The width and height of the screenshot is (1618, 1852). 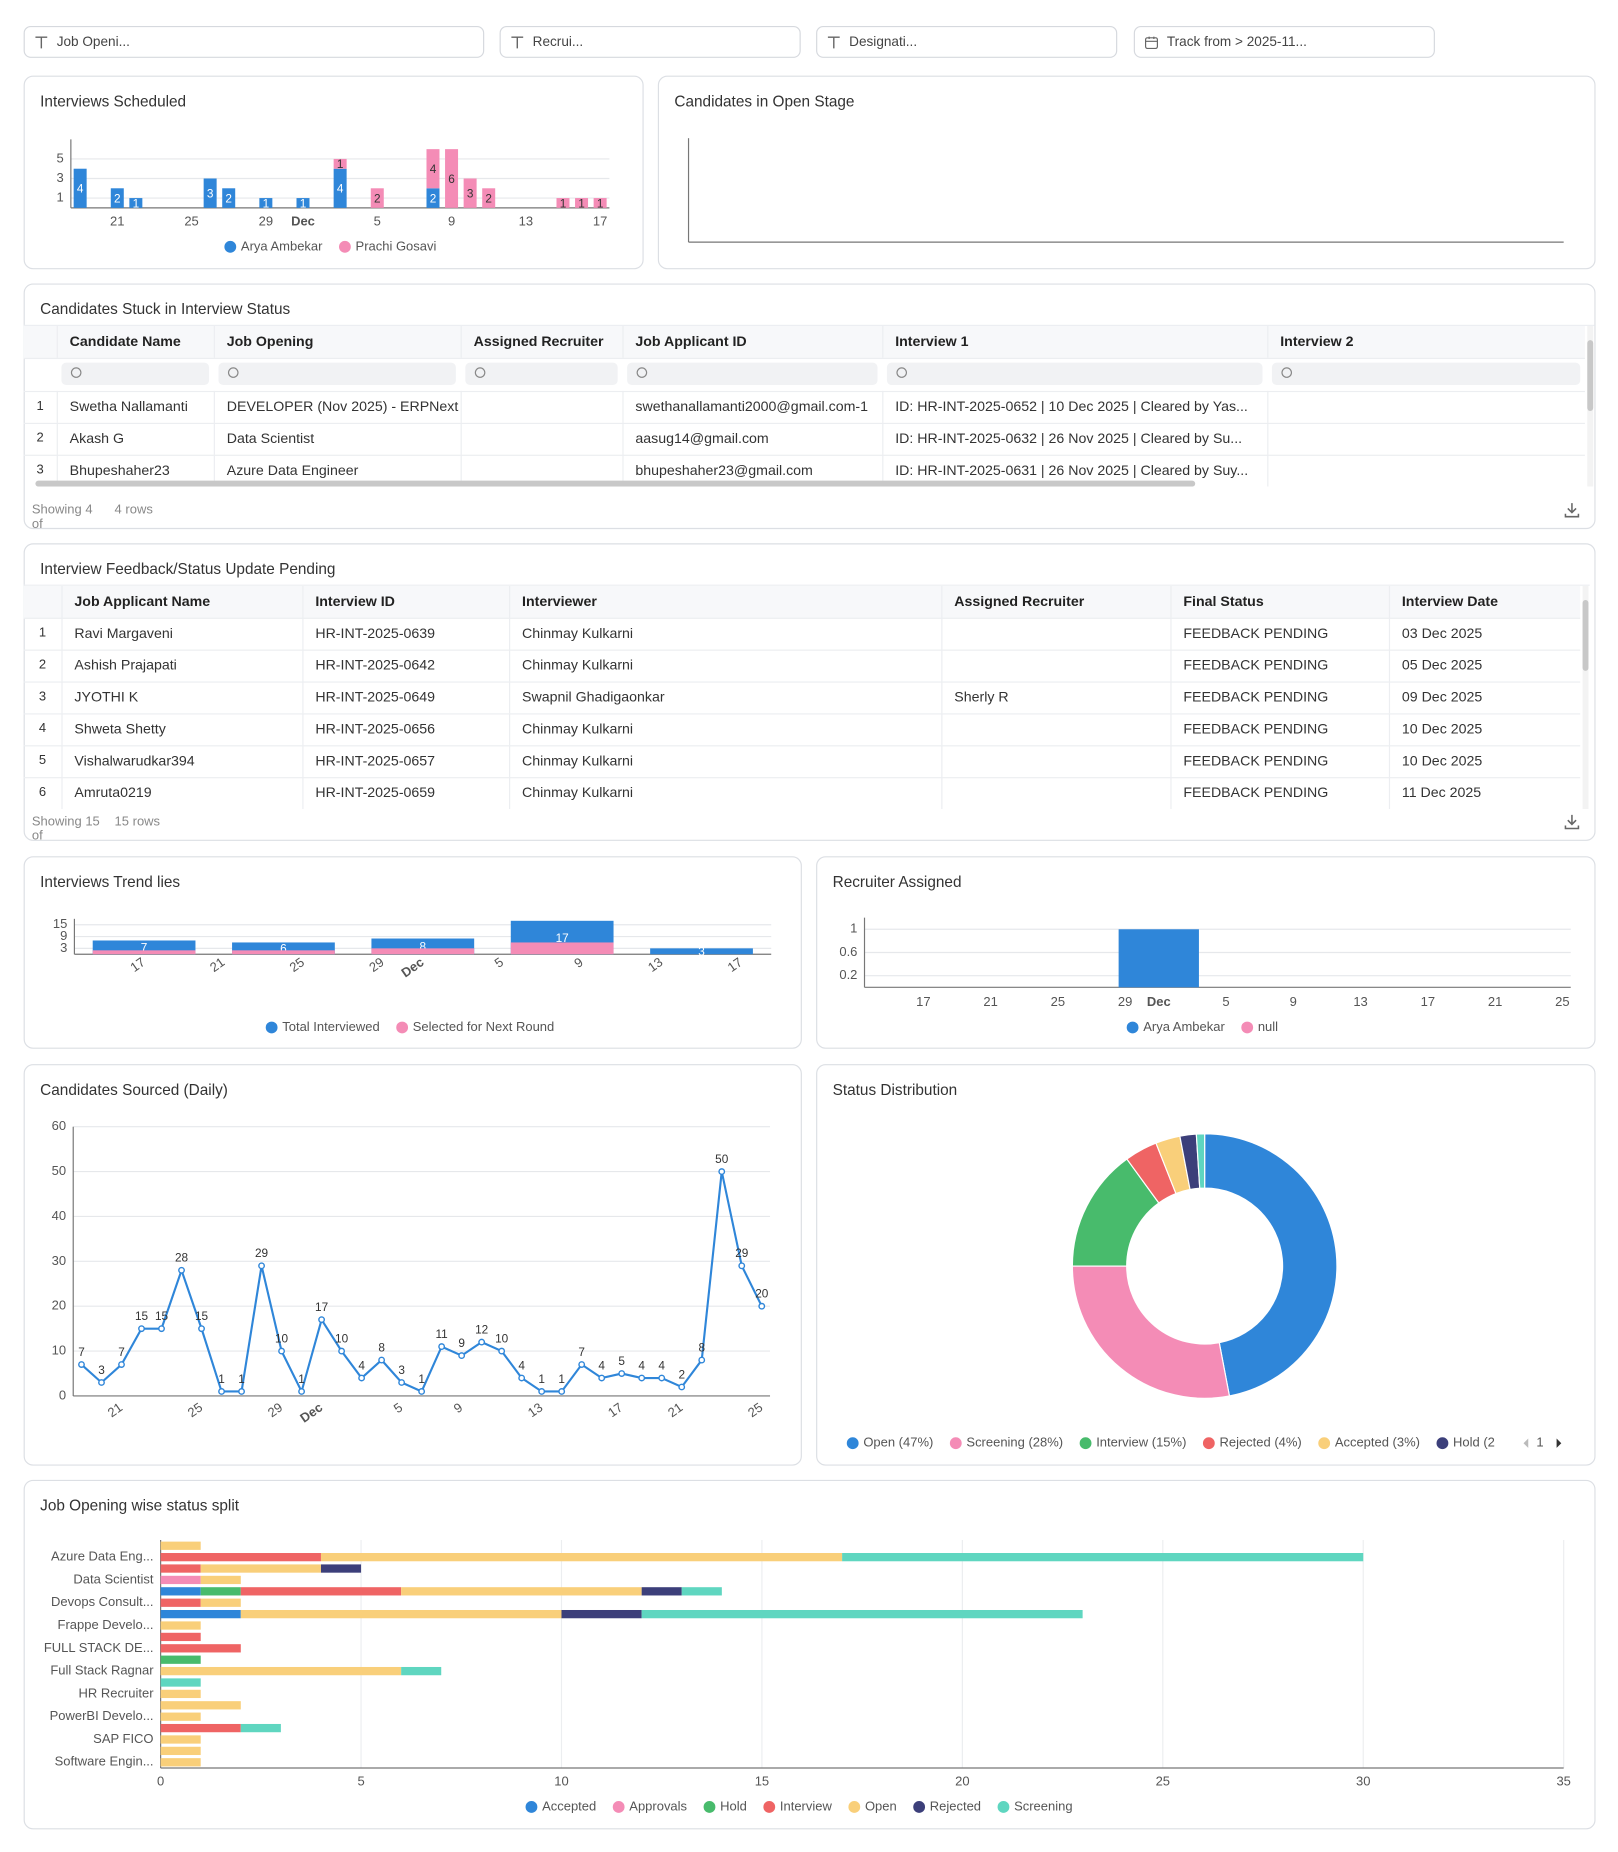 I want to click on row-number: 5, so click(x=42, y=760).